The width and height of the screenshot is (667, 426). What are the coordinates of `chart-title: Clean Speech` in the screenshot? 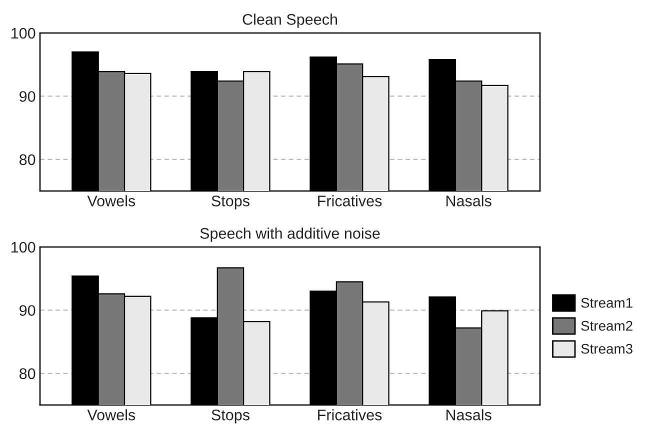 It's located at (289, 21).